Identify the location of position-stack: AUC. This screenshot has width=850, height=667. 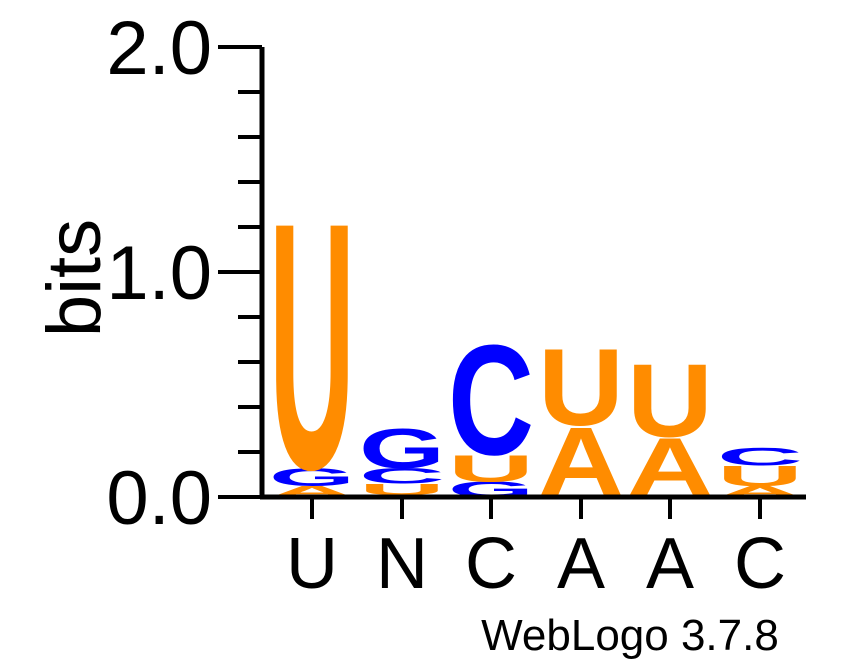
(760, 471).